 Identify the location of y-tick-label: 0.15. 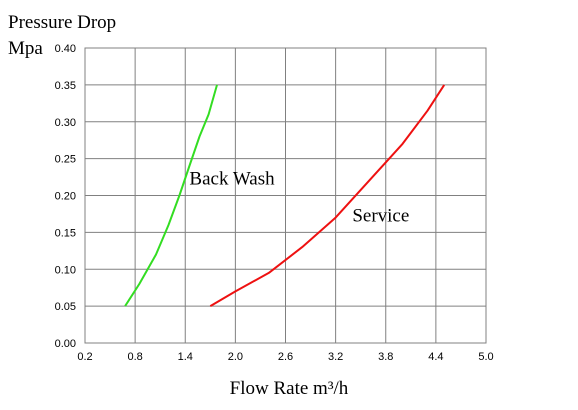
(65, 233).